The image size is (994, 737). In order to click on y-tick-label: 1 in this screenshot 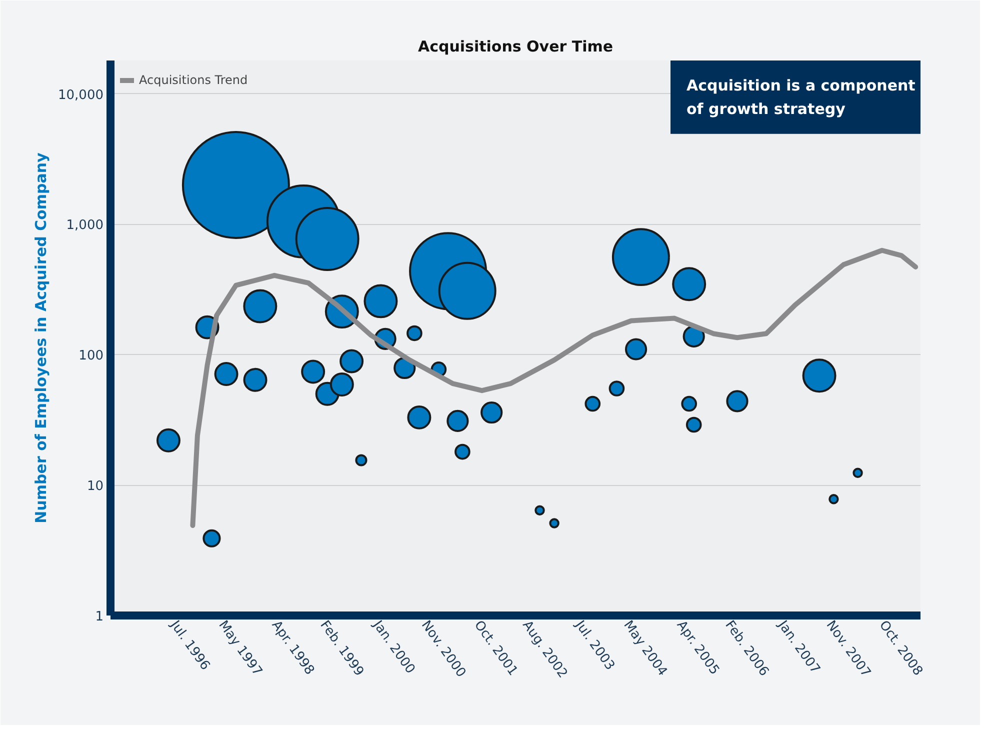, I will do `click(99, 617)`.